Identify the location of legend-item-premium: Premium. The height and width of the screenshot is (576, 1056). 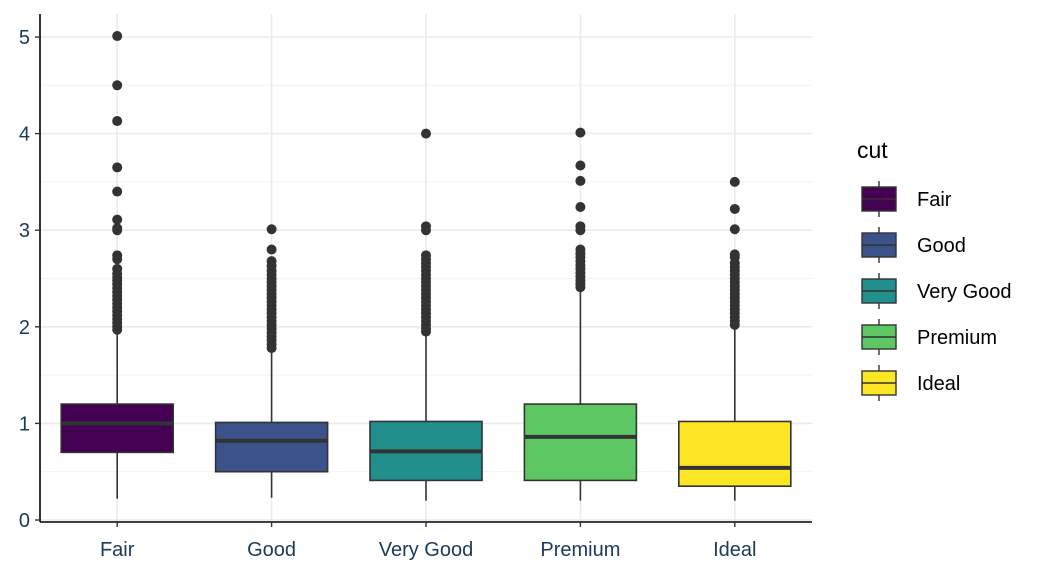
(929, 337).